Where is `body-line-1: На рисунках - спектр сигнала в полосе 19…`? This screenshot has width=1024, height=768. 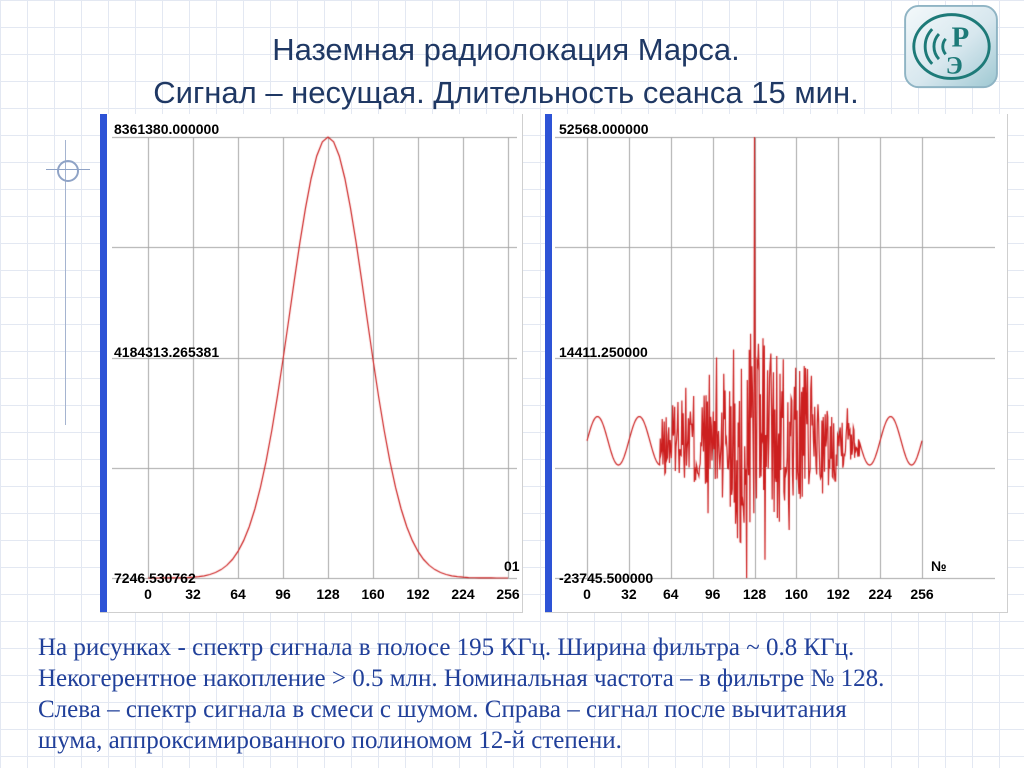
body-line-1: На рисунках - спектр сигнала в полосе 19… is located at coordinates (446, 647).